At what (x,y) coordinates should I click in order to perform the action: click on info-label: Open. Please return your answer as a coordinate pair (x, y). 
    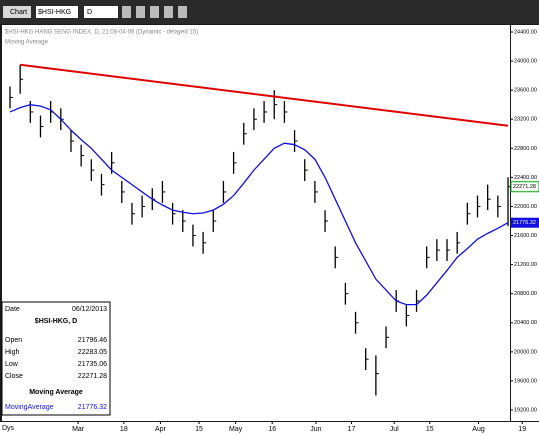
    Looking at the image, I should click on (13, 340).